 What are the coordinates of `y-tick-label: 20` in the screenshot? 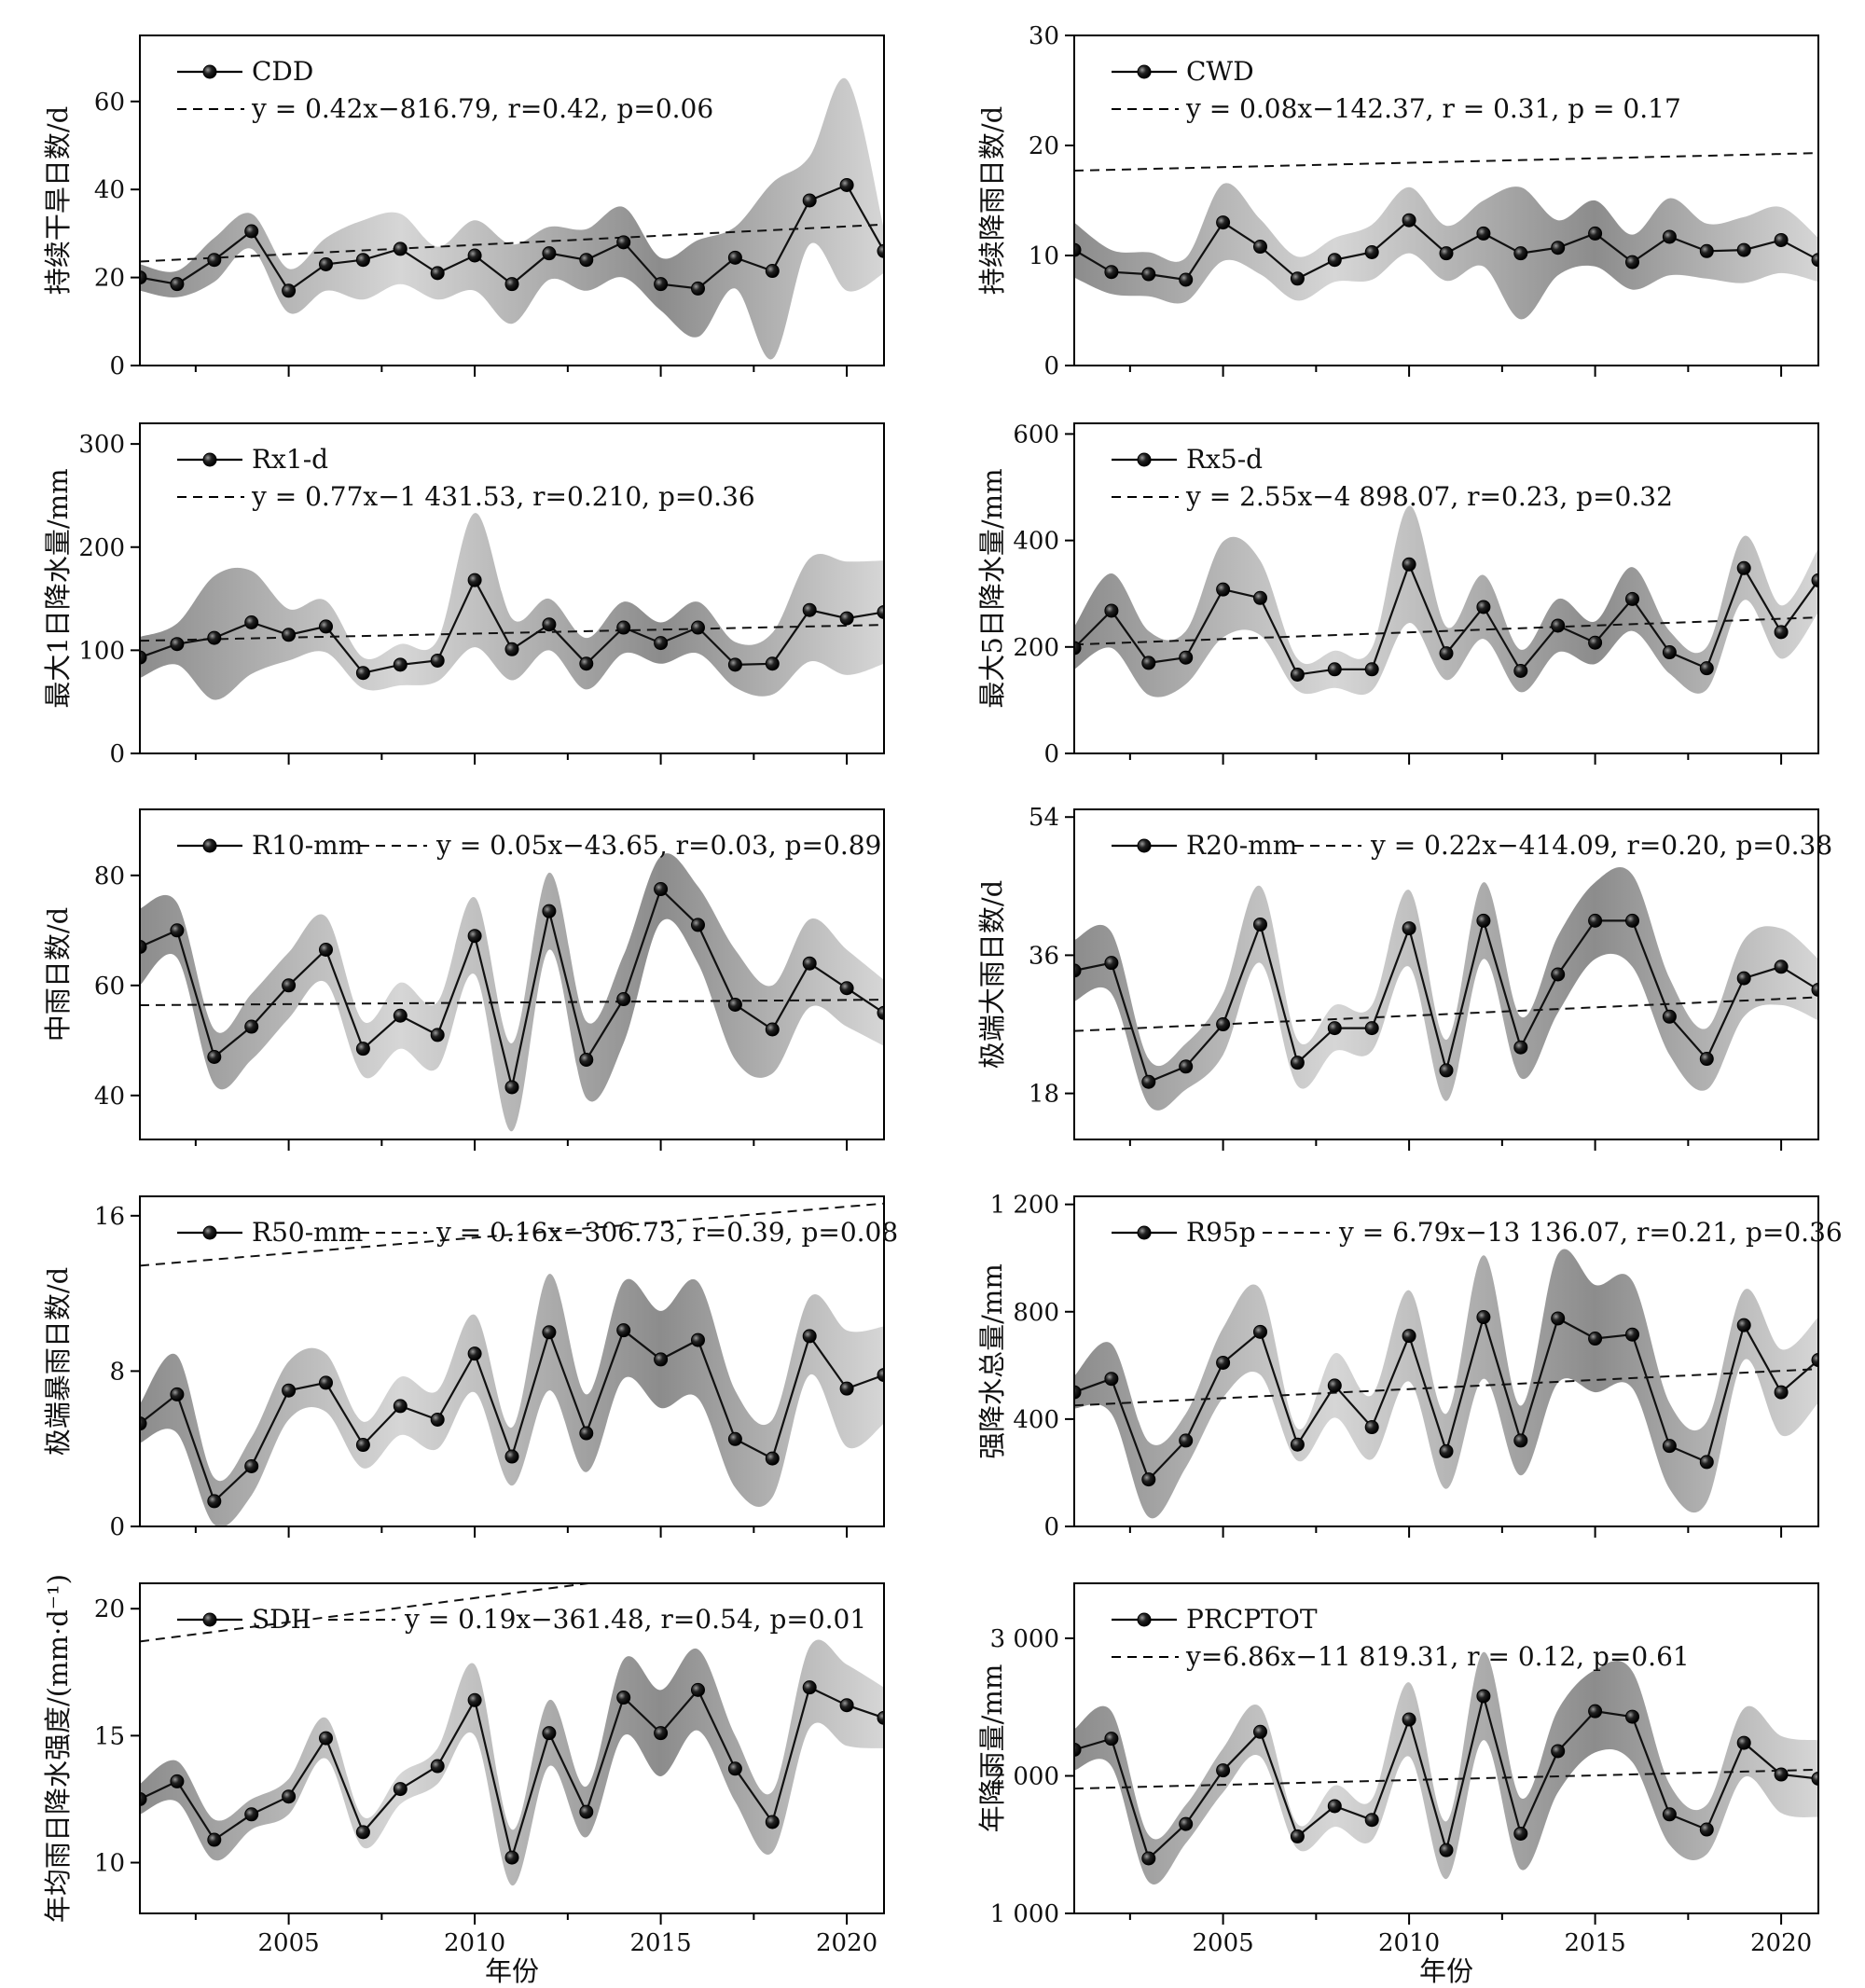 It's located at (1044, 146).